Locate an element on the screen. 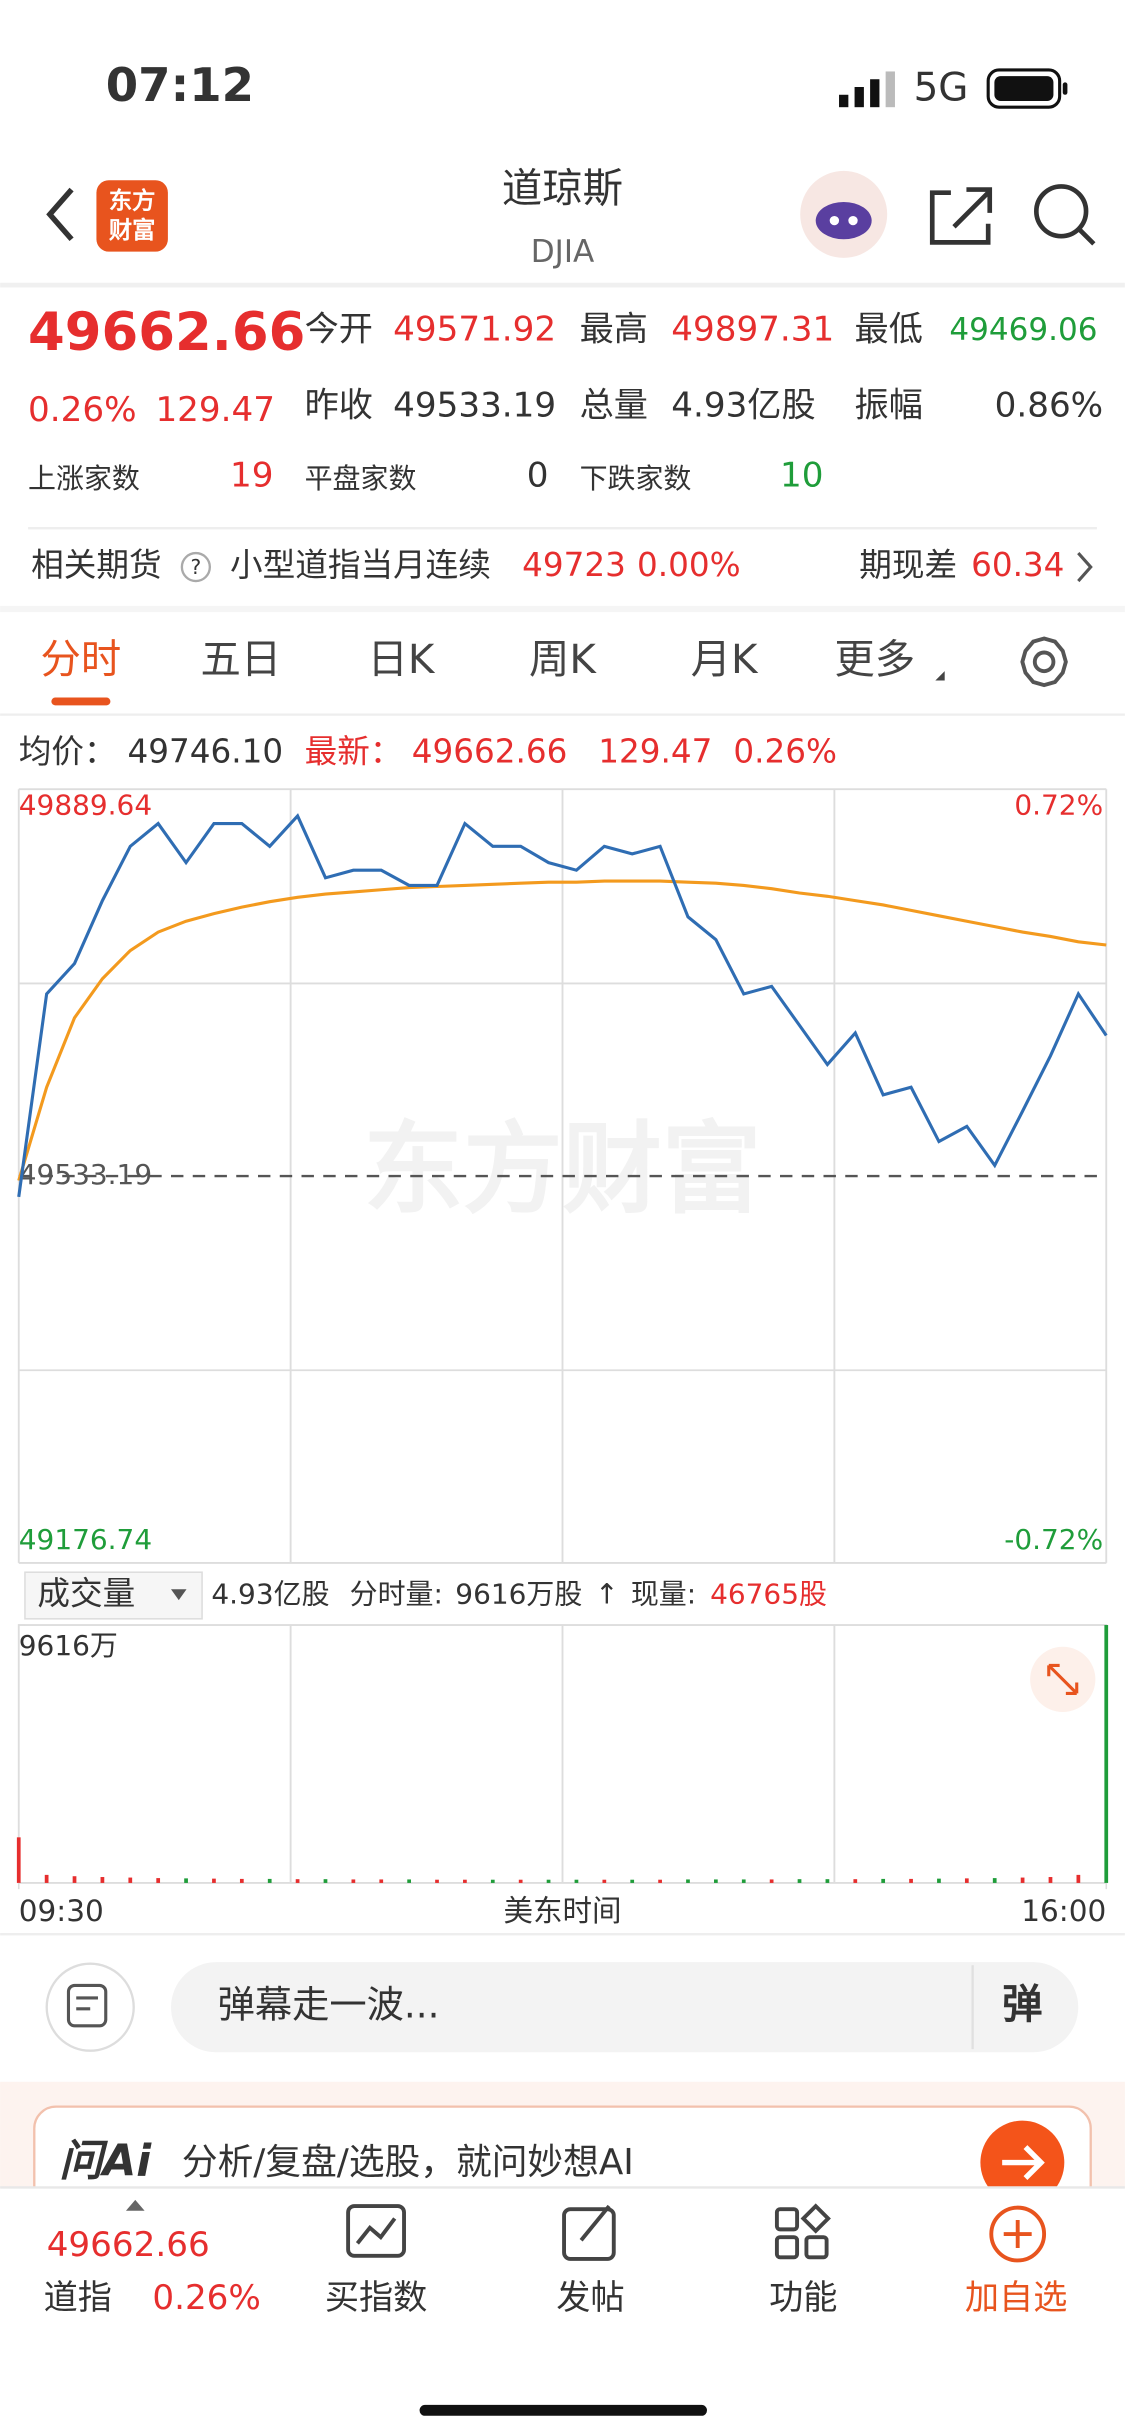 The height and width of the screenshot is (2436, 1125). network-label: 5G is located at coordinates (941, 88).